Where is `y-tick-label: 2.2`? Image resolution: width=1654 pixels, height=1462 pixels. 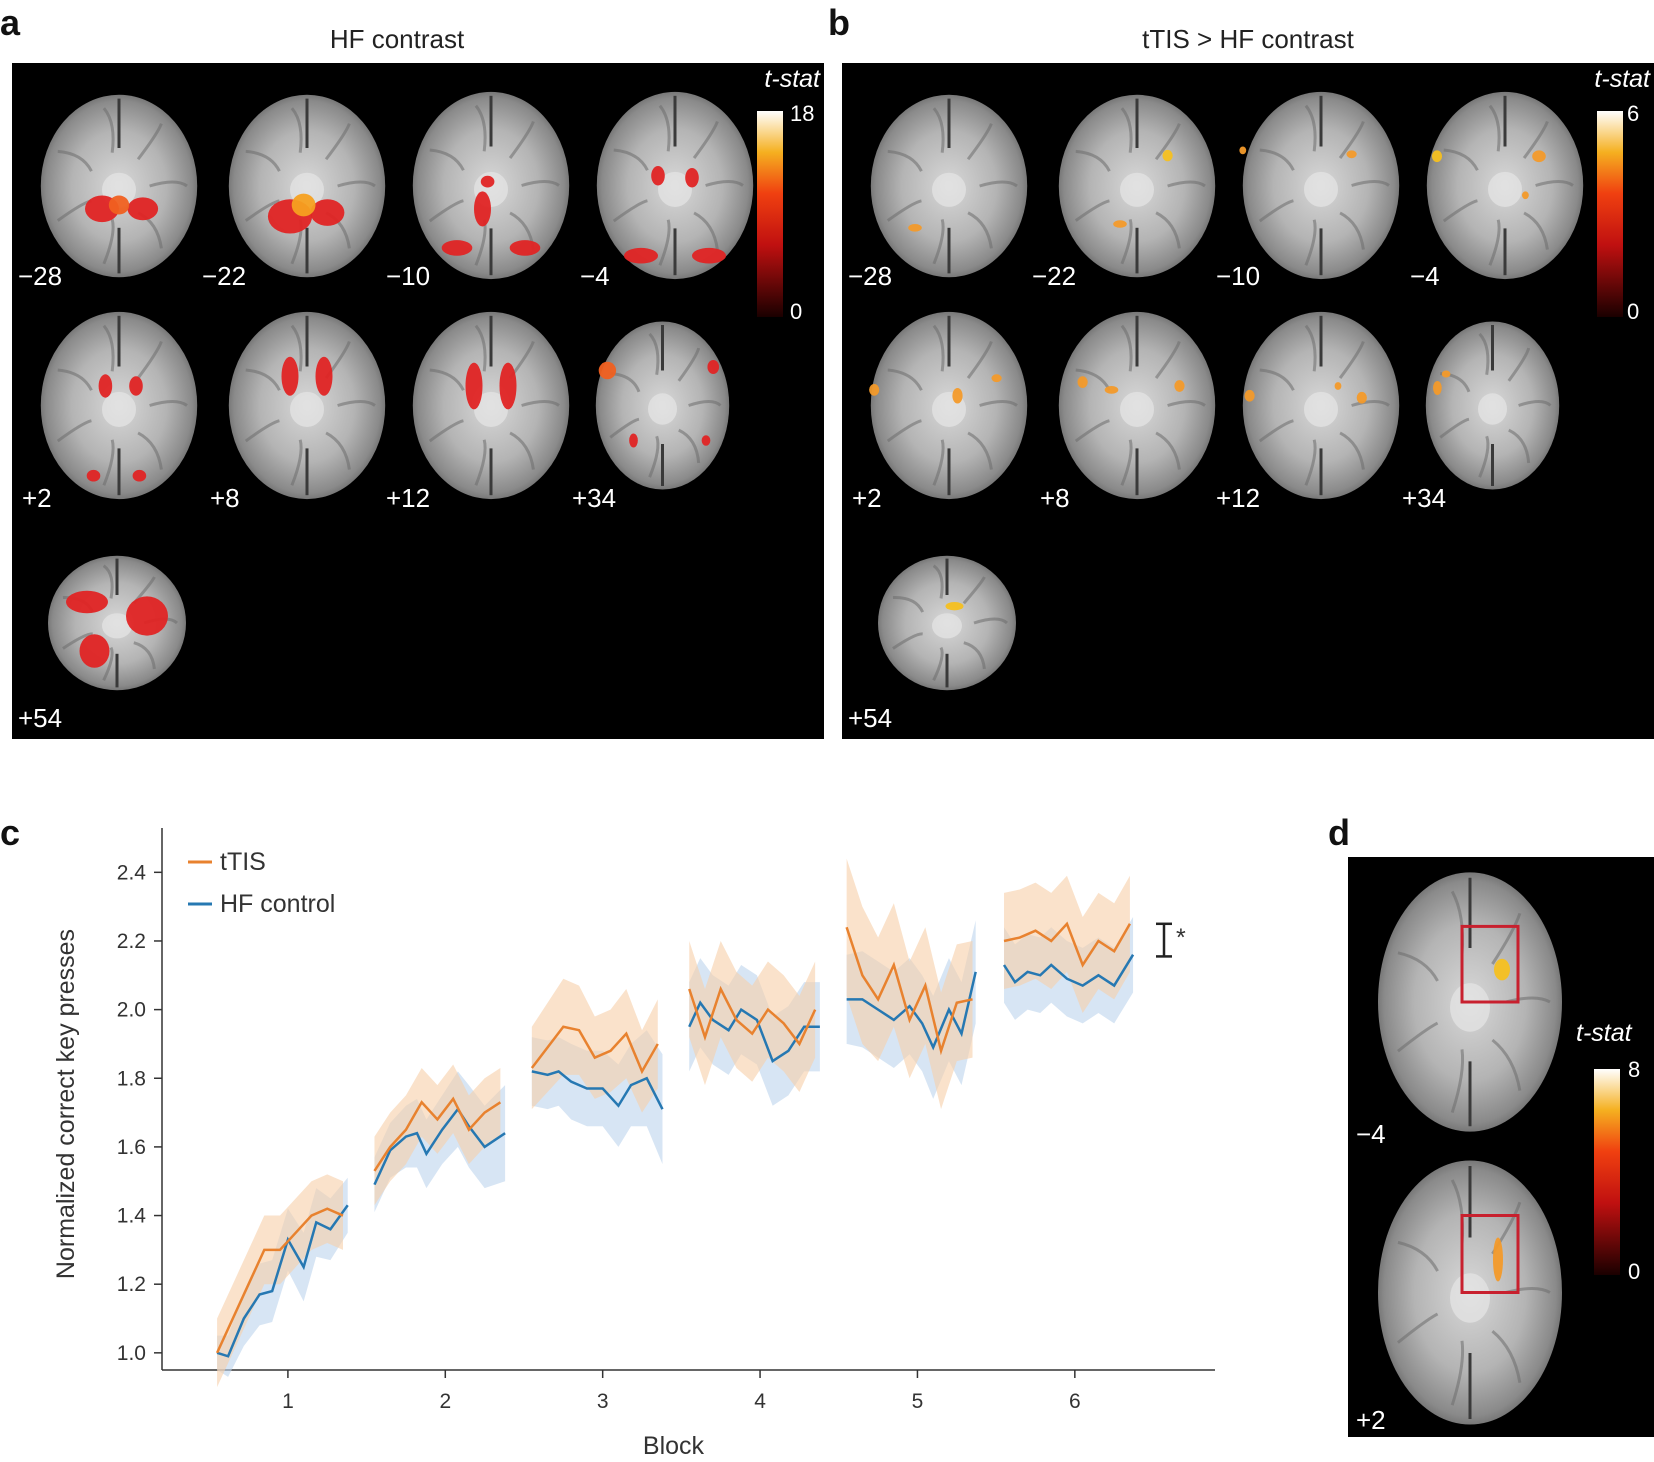
y-tick-label: 2.2 is located at coordinates (131, 941).